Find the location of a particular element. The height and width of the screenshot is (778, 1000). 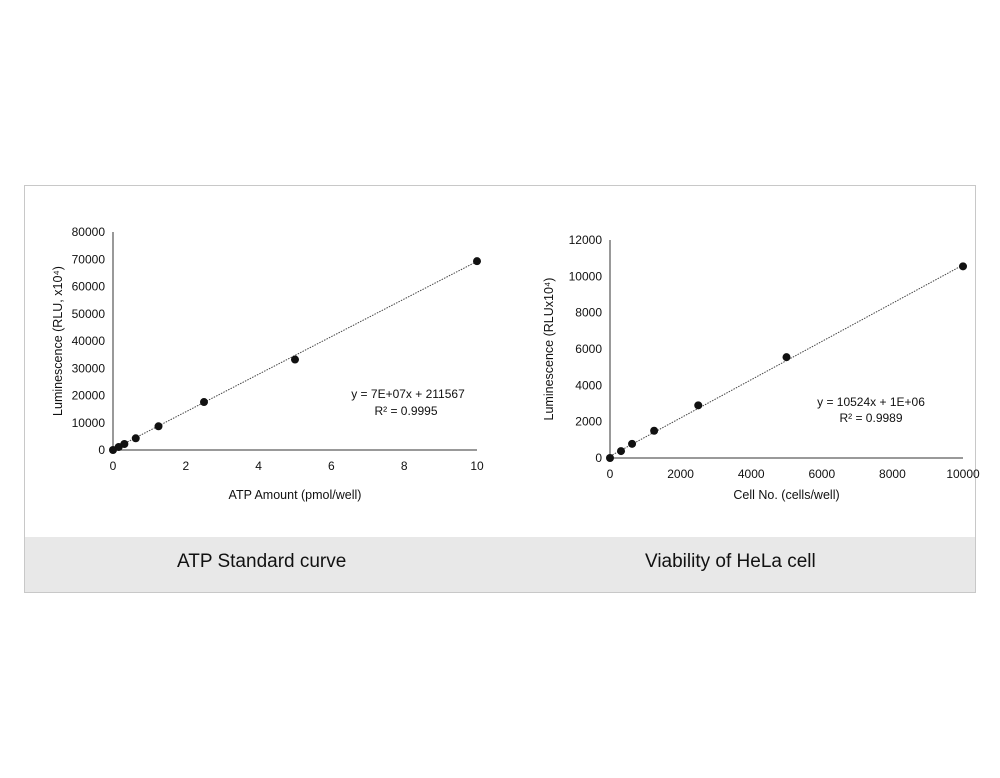

x-tick-label: 4000 is located at coordinates (751, 474).